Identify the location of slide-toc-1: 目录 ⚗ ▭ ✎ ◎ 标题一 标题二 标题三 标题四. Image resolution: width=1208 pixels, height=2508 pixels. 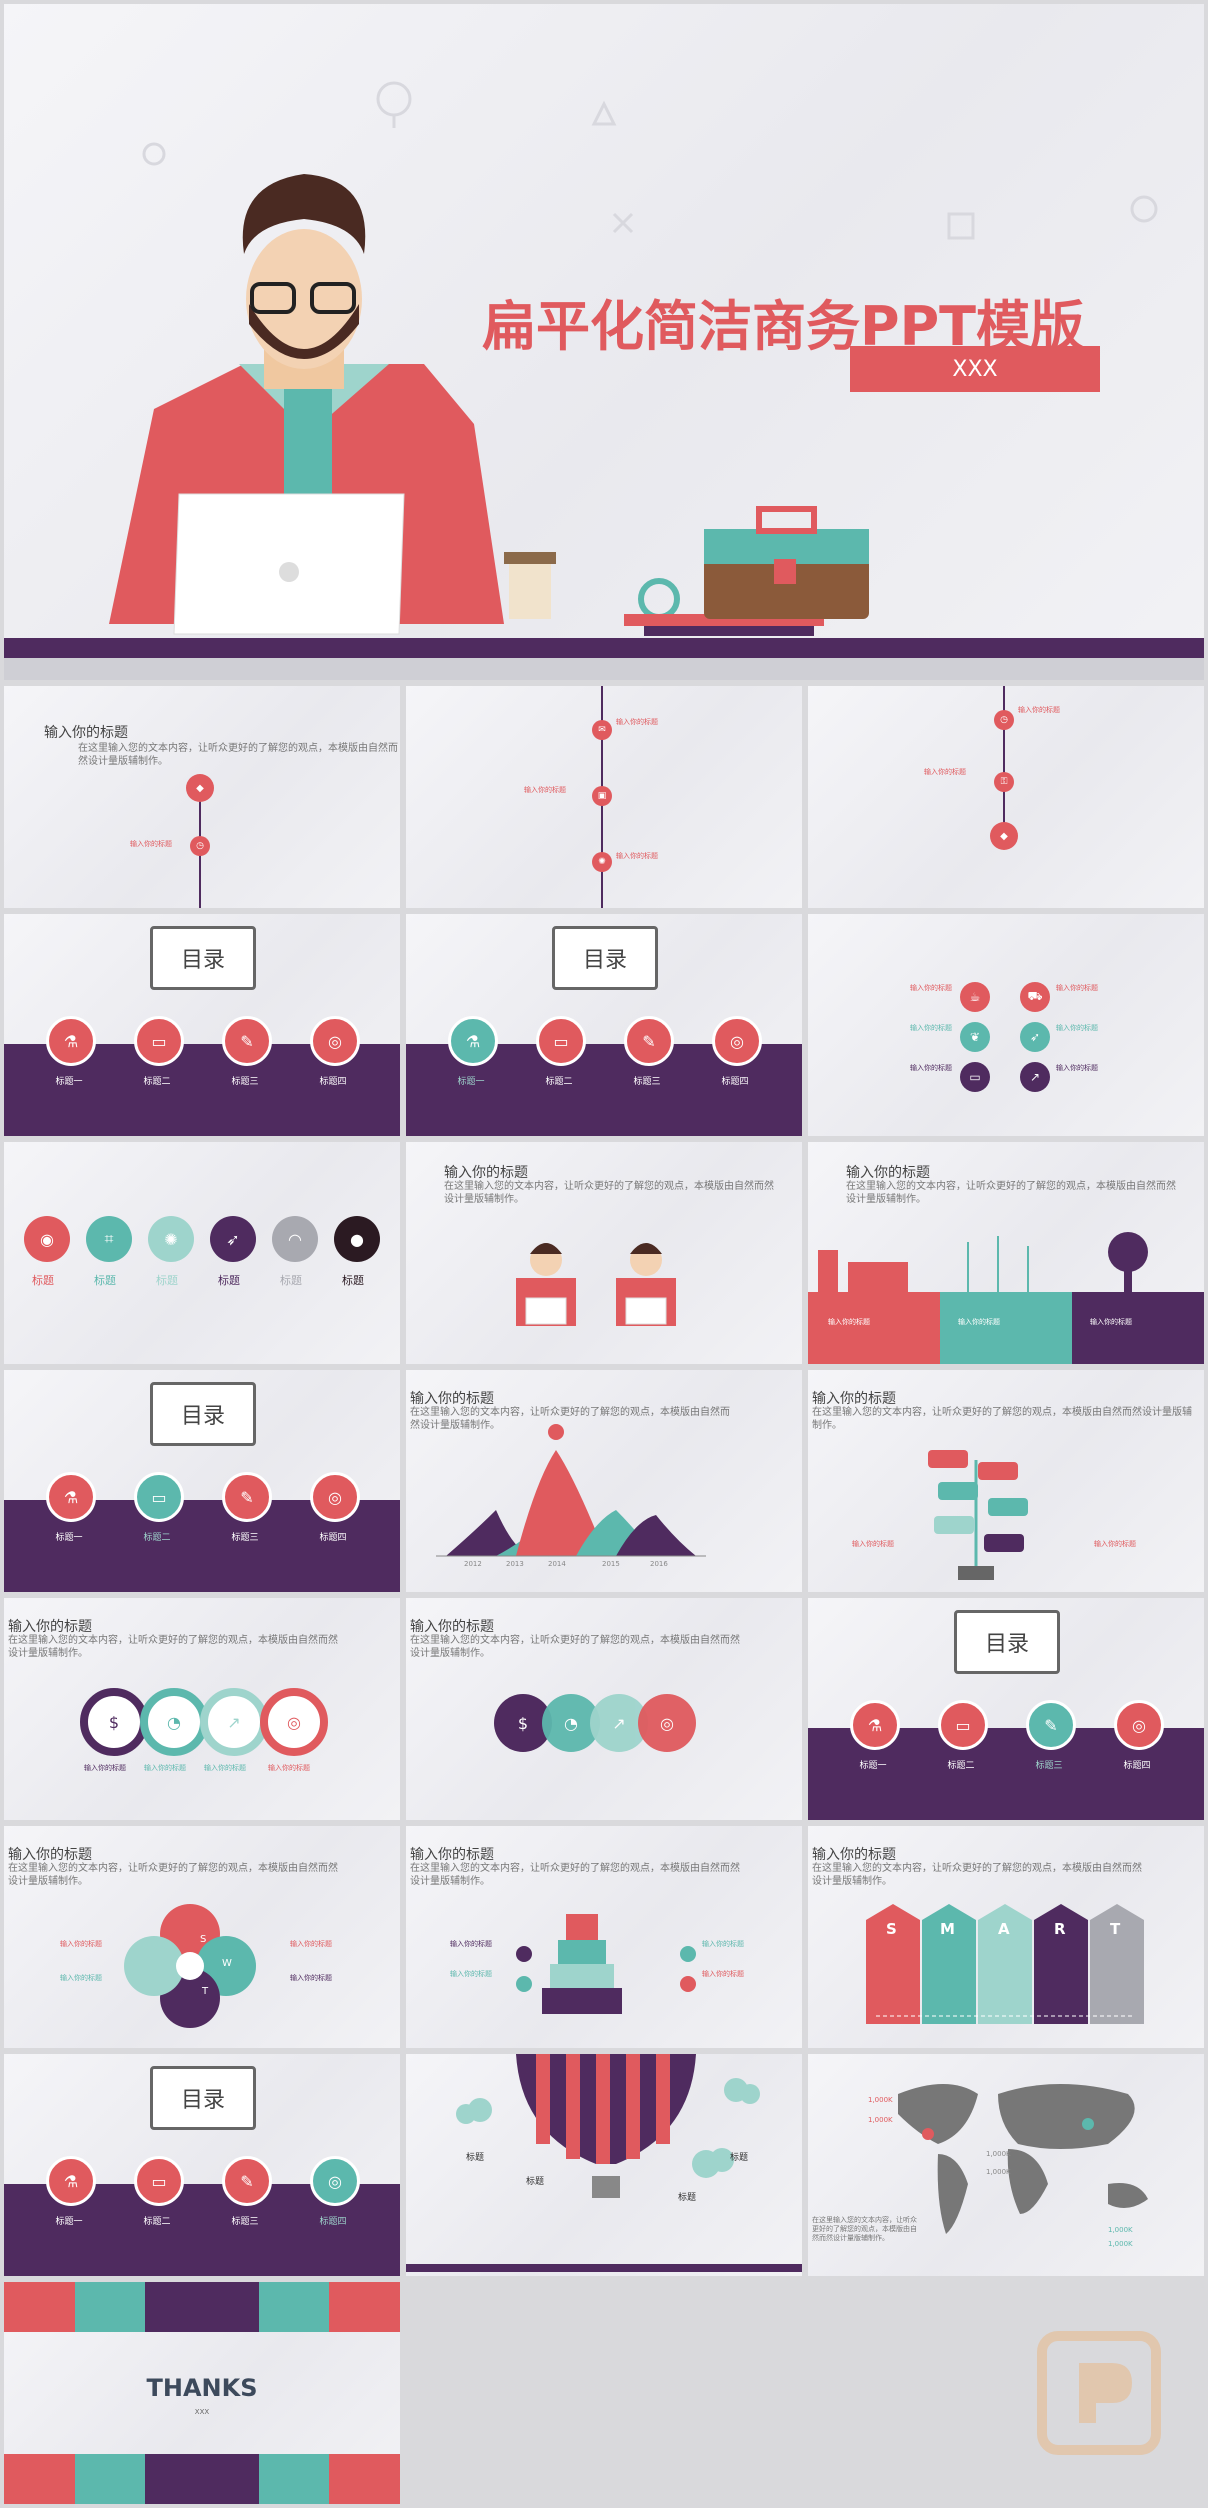
(202, 1025).